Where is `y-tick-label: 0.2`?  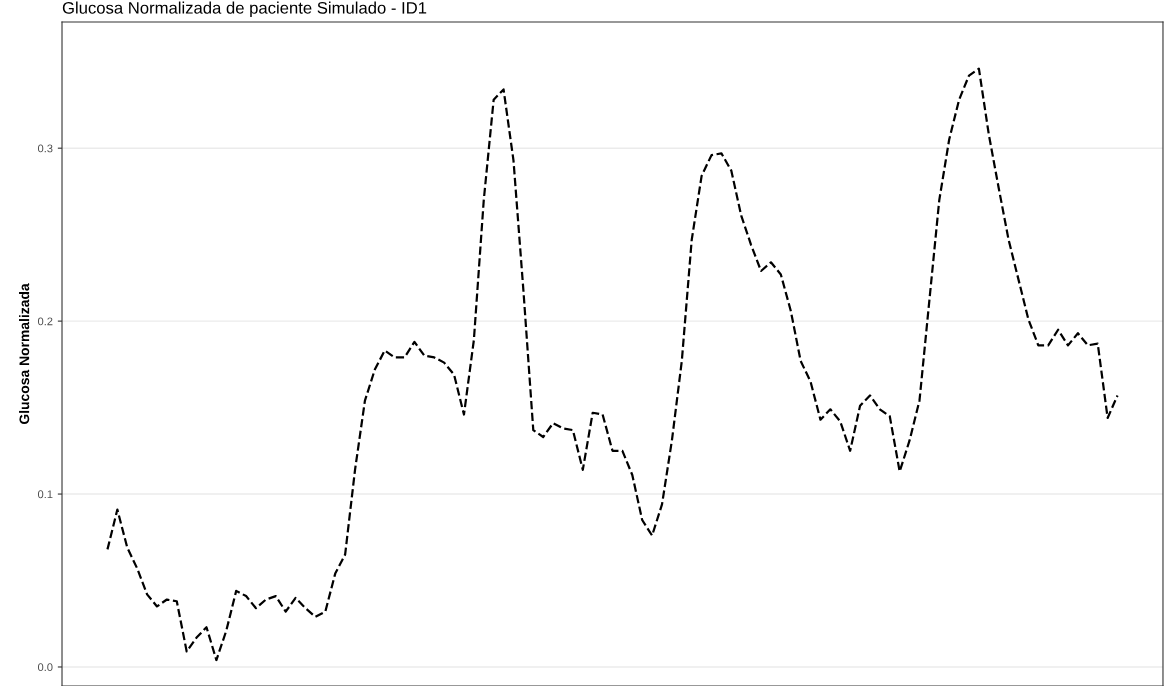 y-tick-label: 0.2 is located at coordinates (45, 321).